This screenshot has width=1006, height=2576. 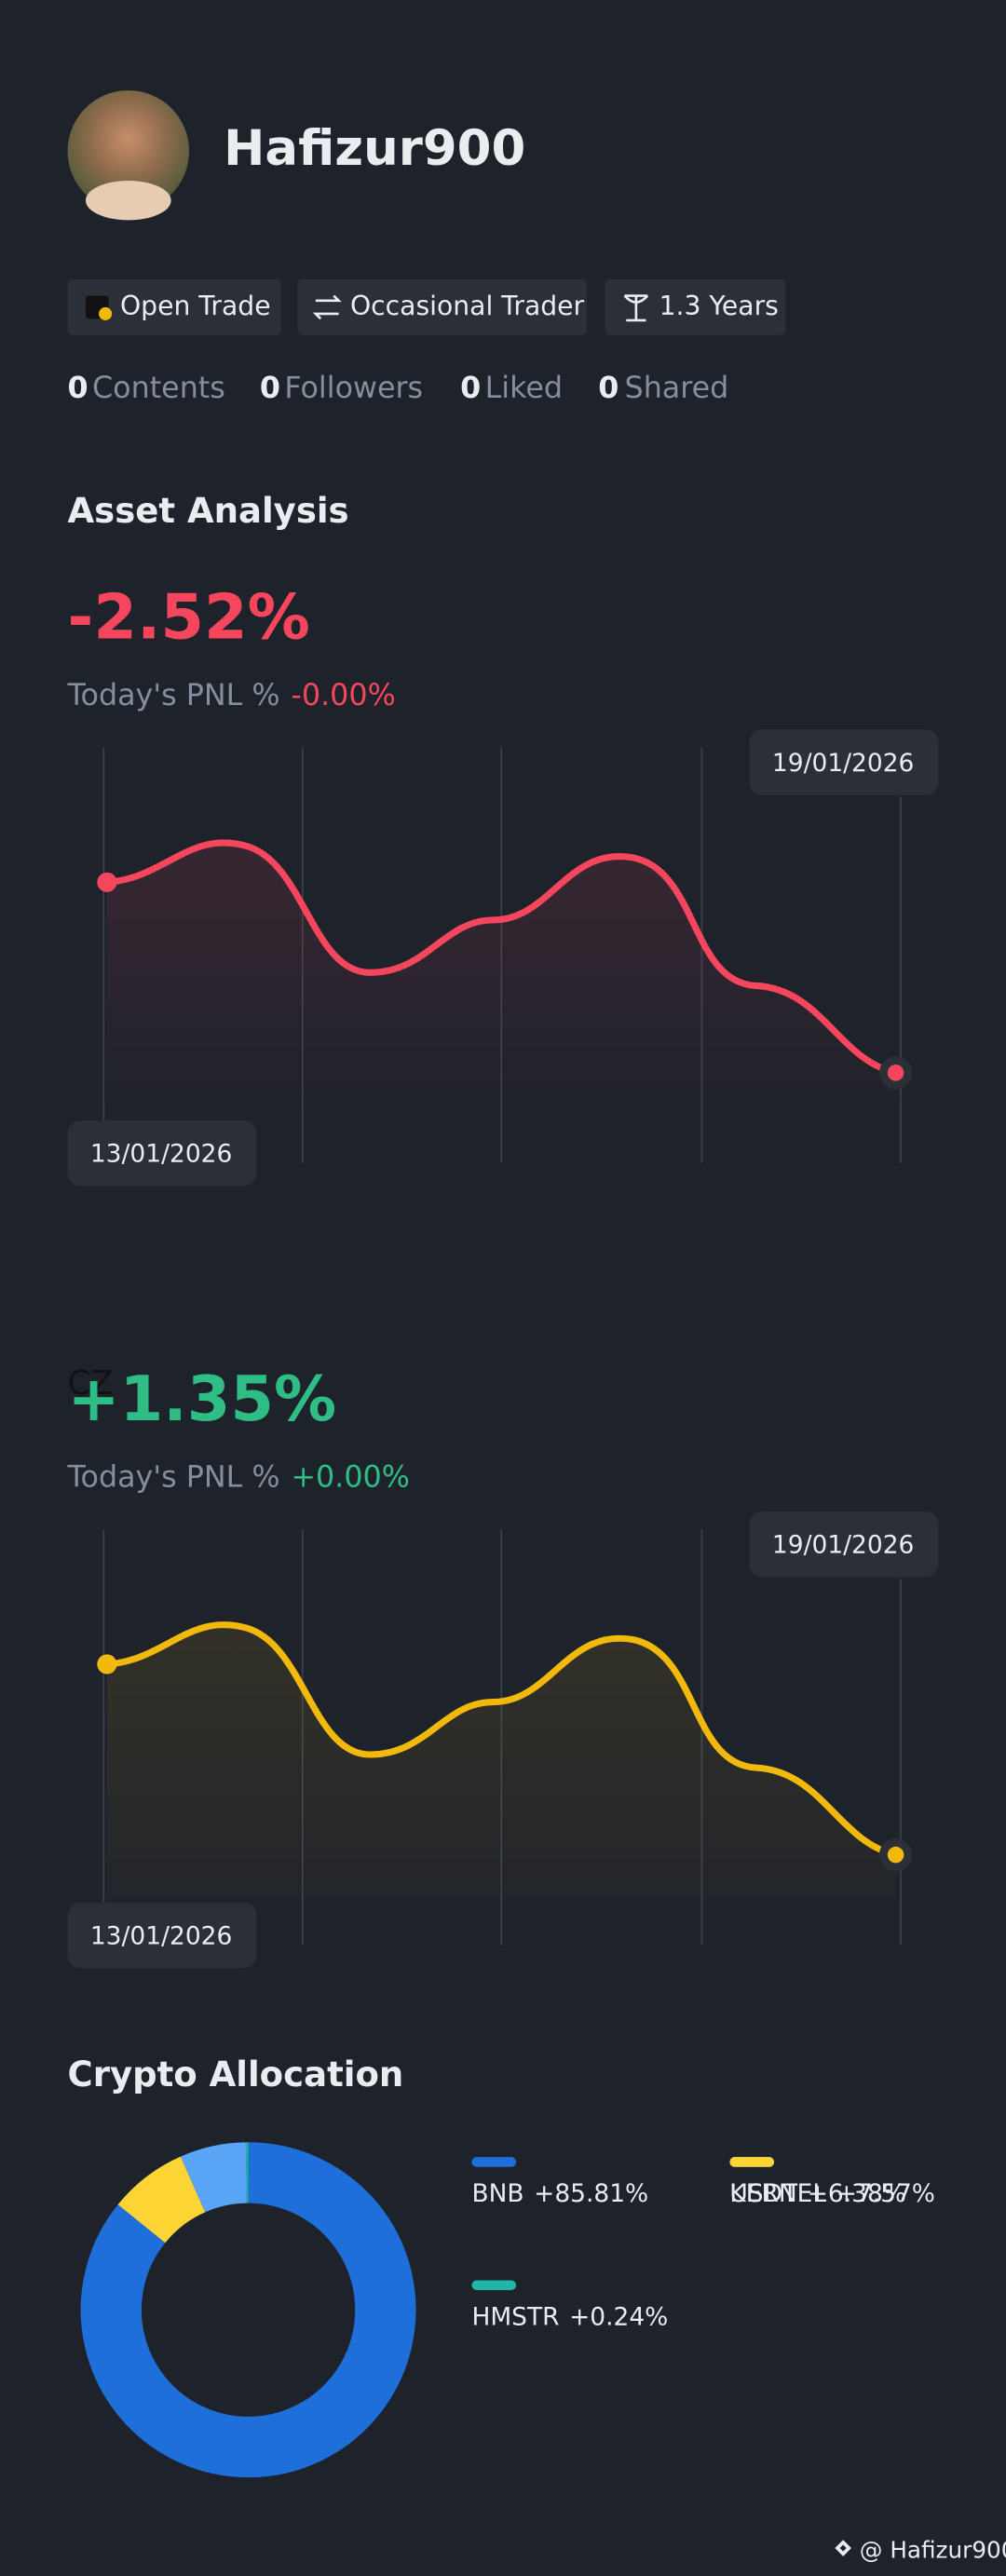 What do you see at coordinates (933, 2550) in the screenshot?
I see `footer: @ Hafizur900` at bounding box center [933, 2550].